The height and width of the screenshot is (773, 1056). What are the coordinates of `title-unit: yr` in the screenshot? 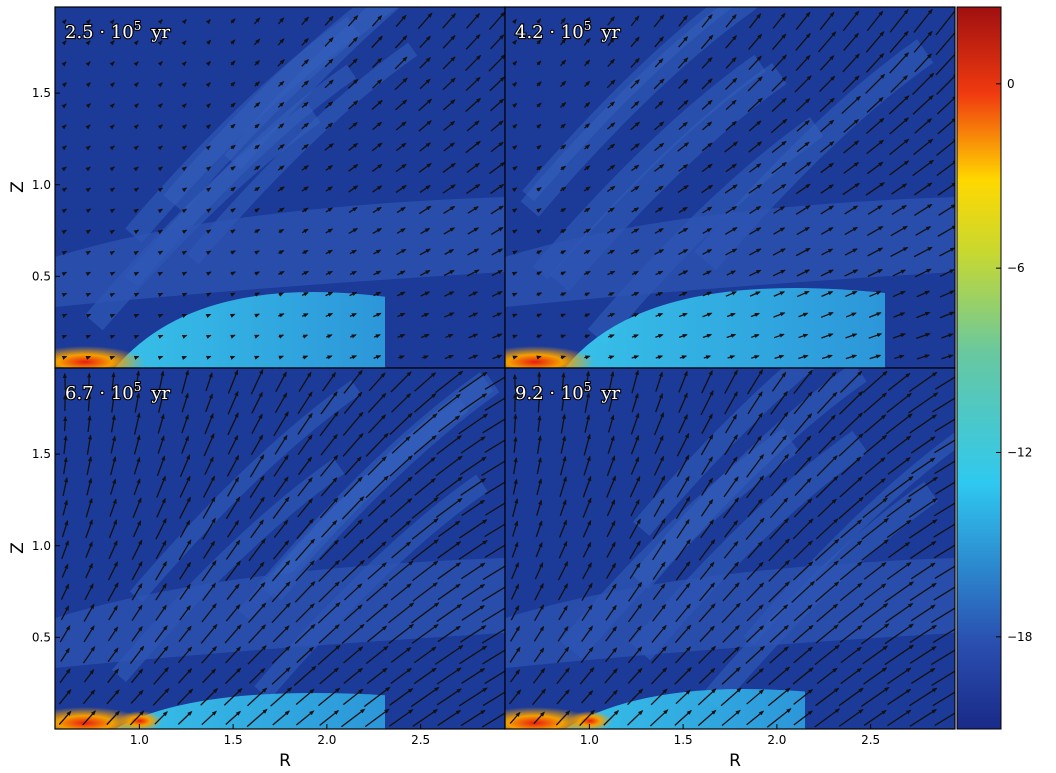 It's located at (160, 393).